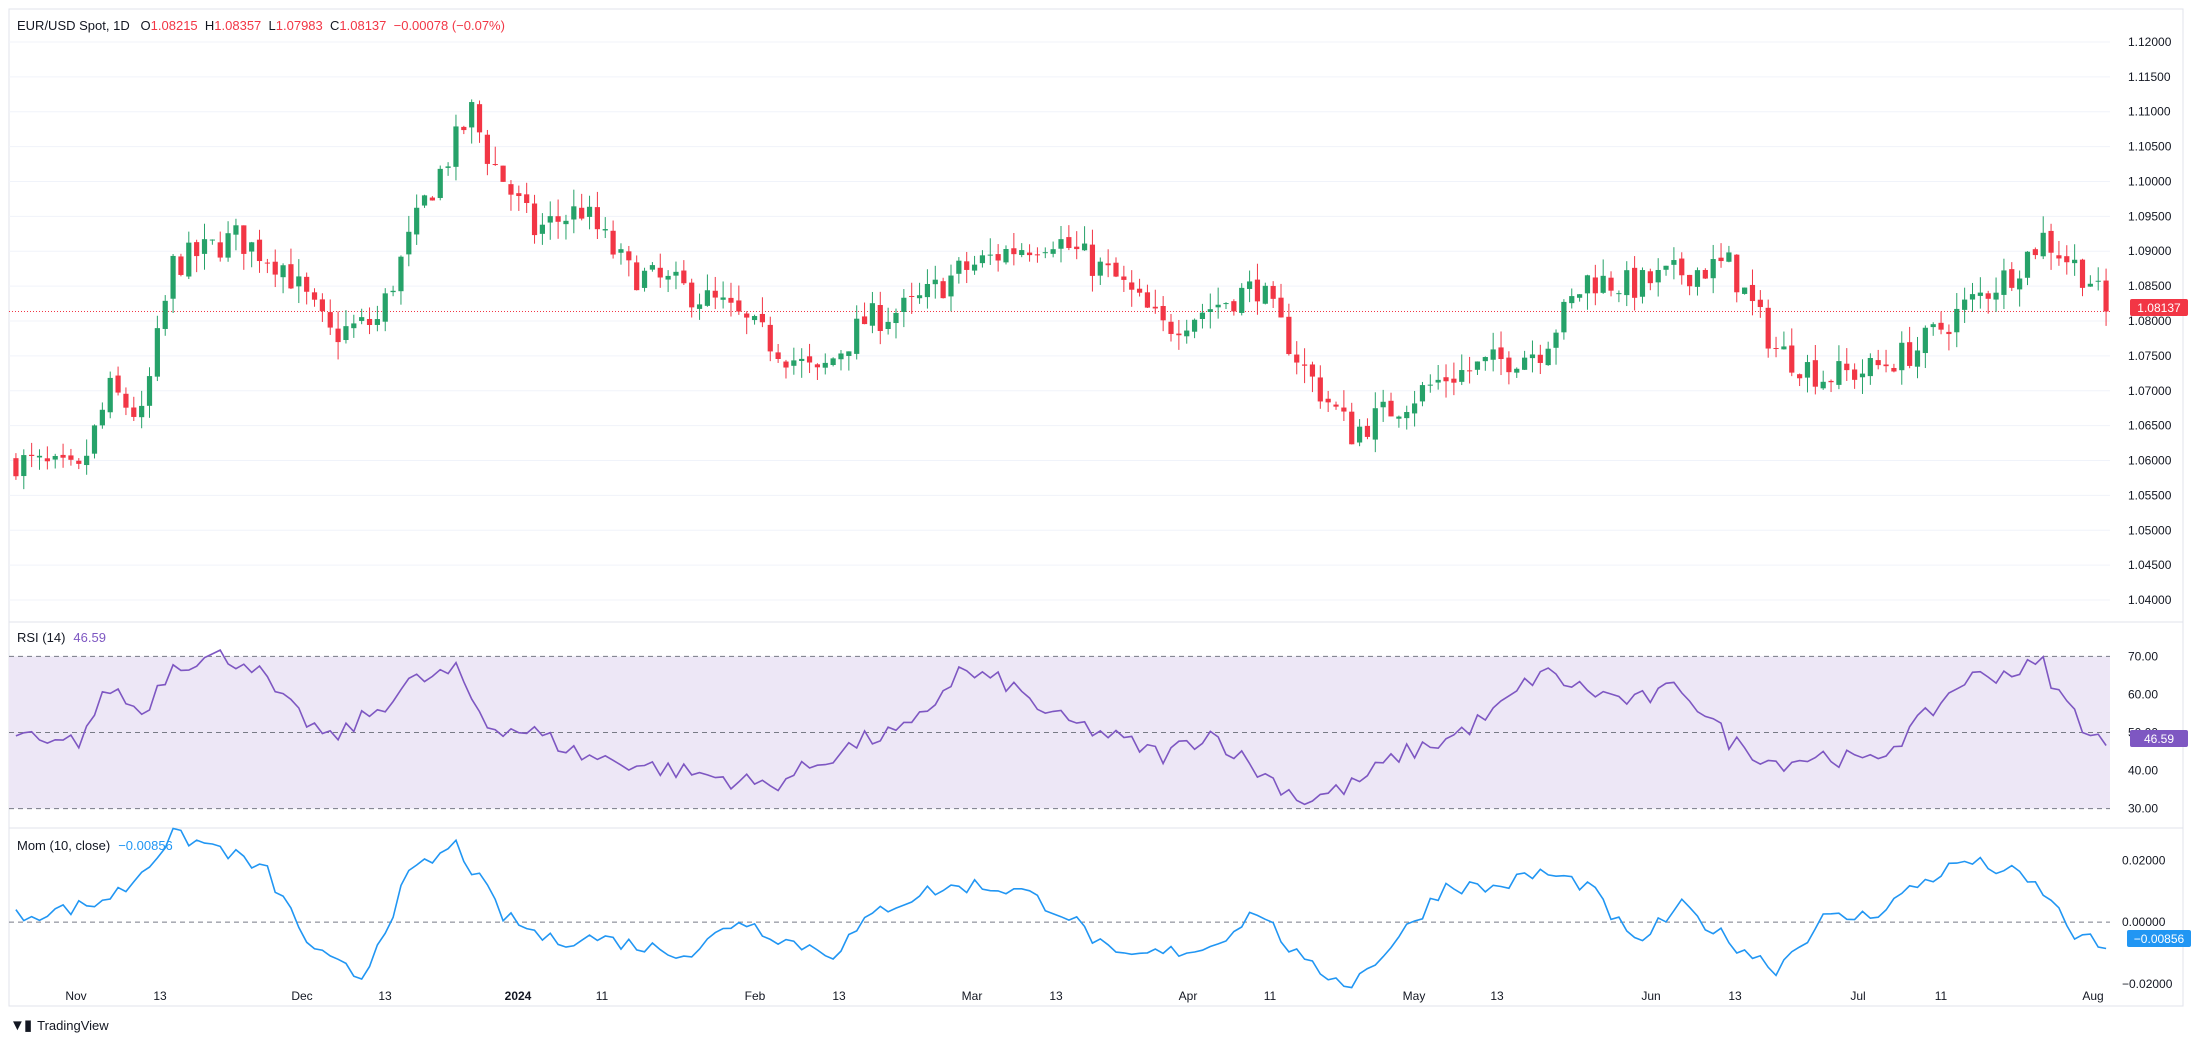 Image resolution: width=2203 pixels, height=1043 pixels. I want to click on tradingview-logo: ▼▮ TradingView, so click(59, 1025).